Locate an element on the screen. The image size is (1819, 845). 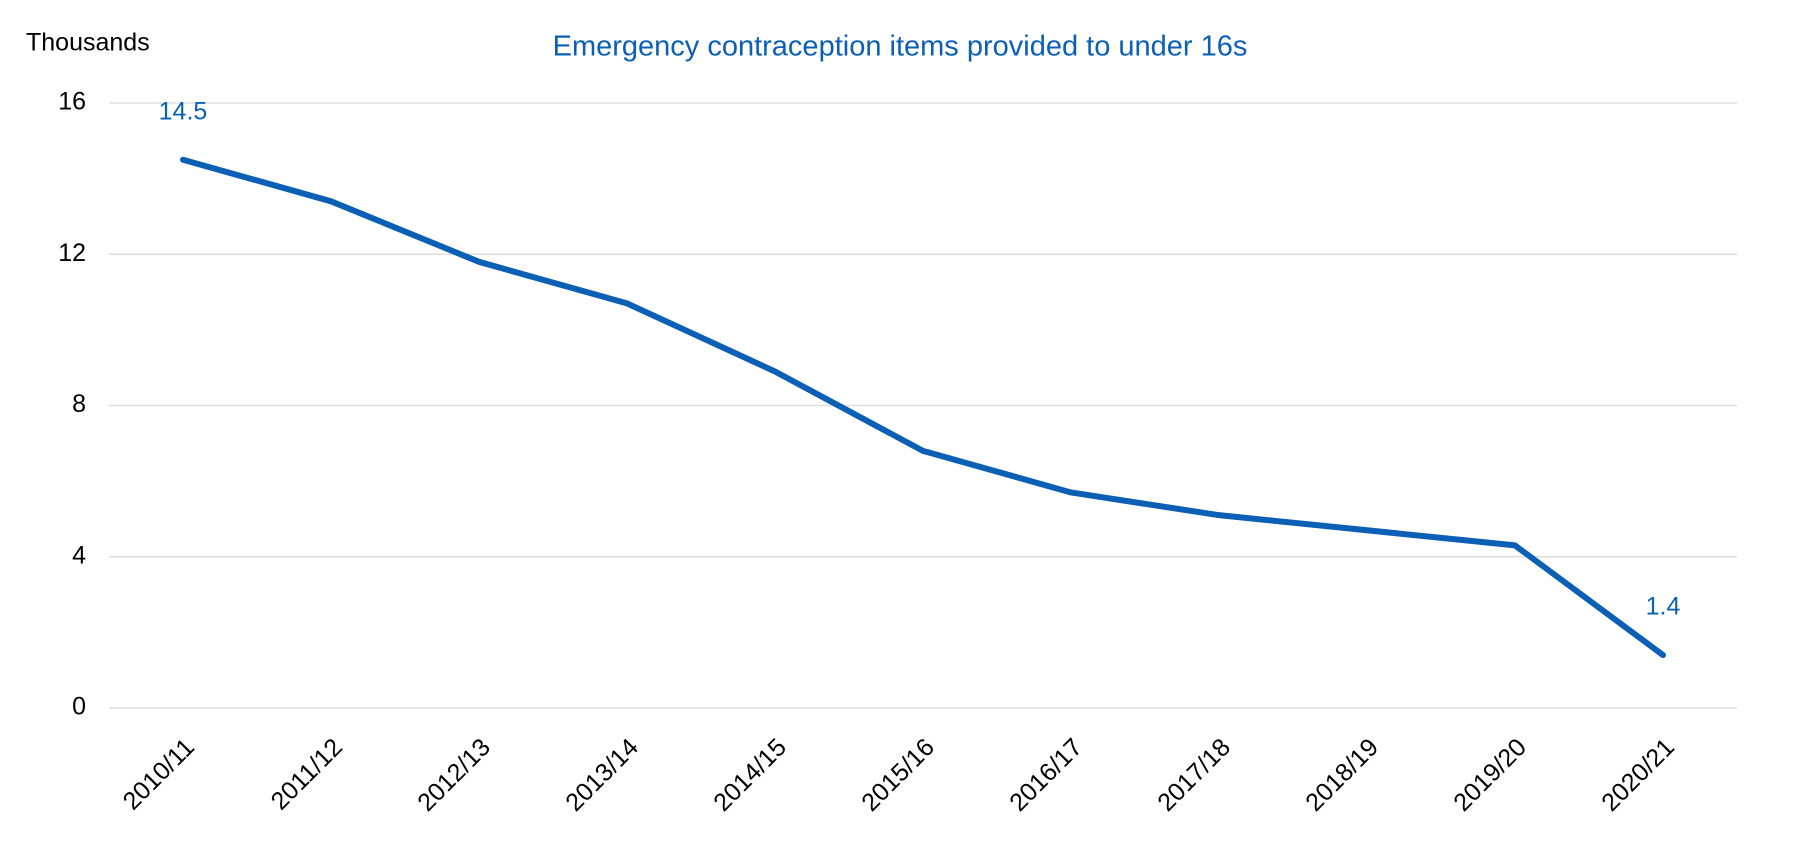
data-label: 1.4 is located at coordinates (1663, 607).